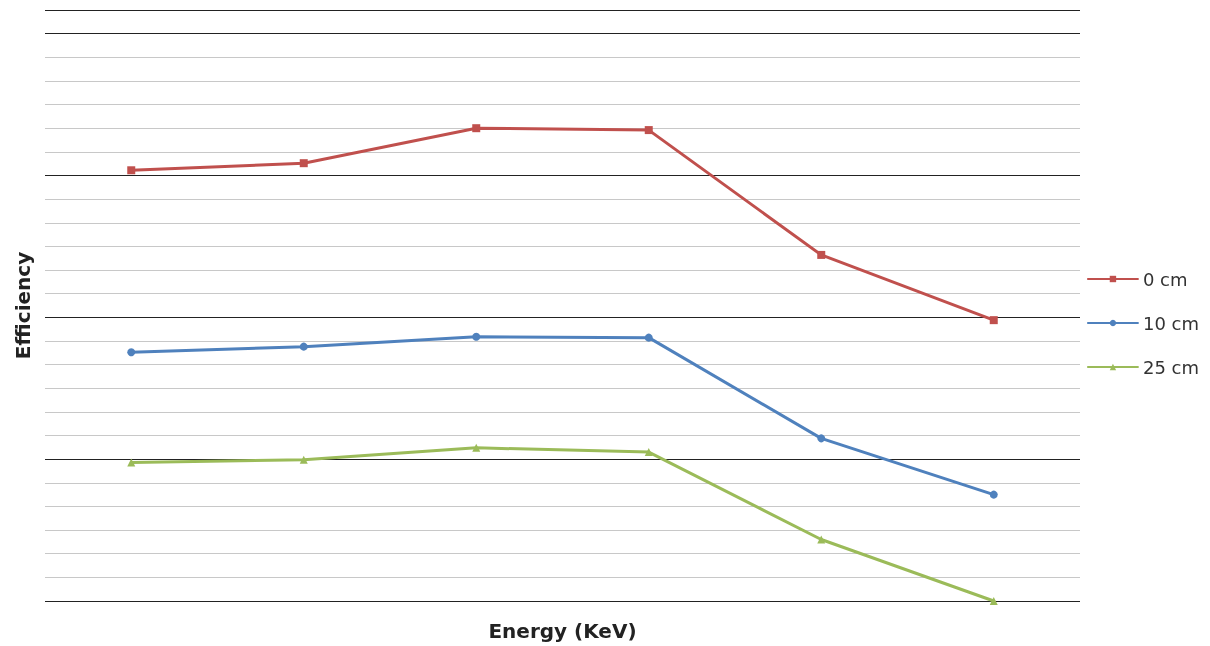 The width and height of the screenshot is (1210, 646). Describe the element at coordinates (1171, 367) in the screenshot. I see `legend-label: 25 cm` at that location.